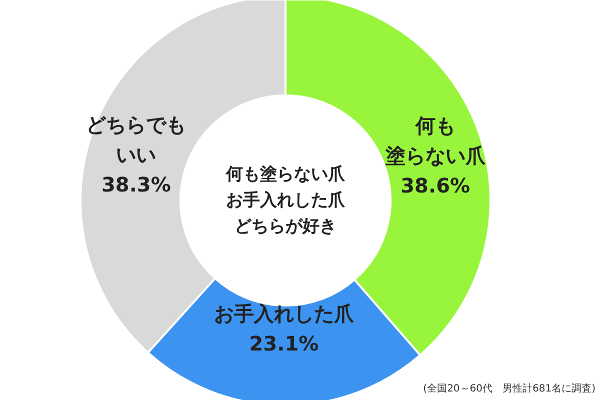 This screenshot has width=600, height=400. What do you see at coordinates (136, 139) in the screenshot?
I see `slice-label: どちらでもいい` at bounding box center [136, 139].